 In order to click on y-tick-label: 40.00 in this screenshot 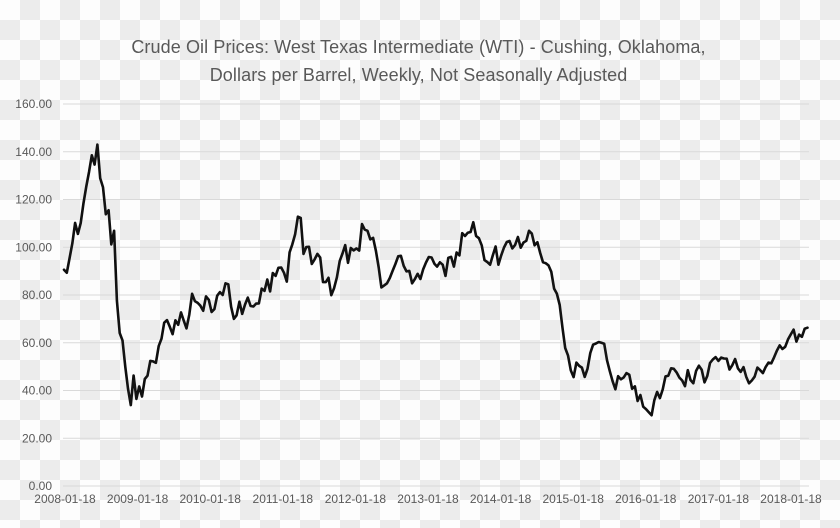, I will do `click(37, 391)`.